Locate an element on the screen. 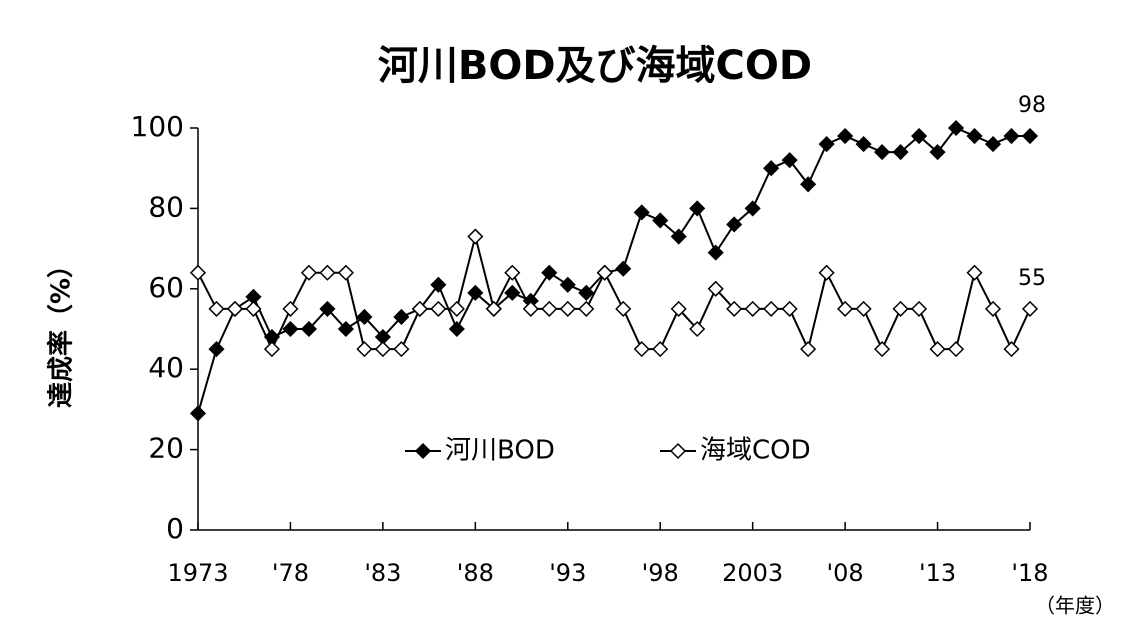 The image size is (1140, 641). x-unit-label: （年度） is located at coordinates (1075, 606).